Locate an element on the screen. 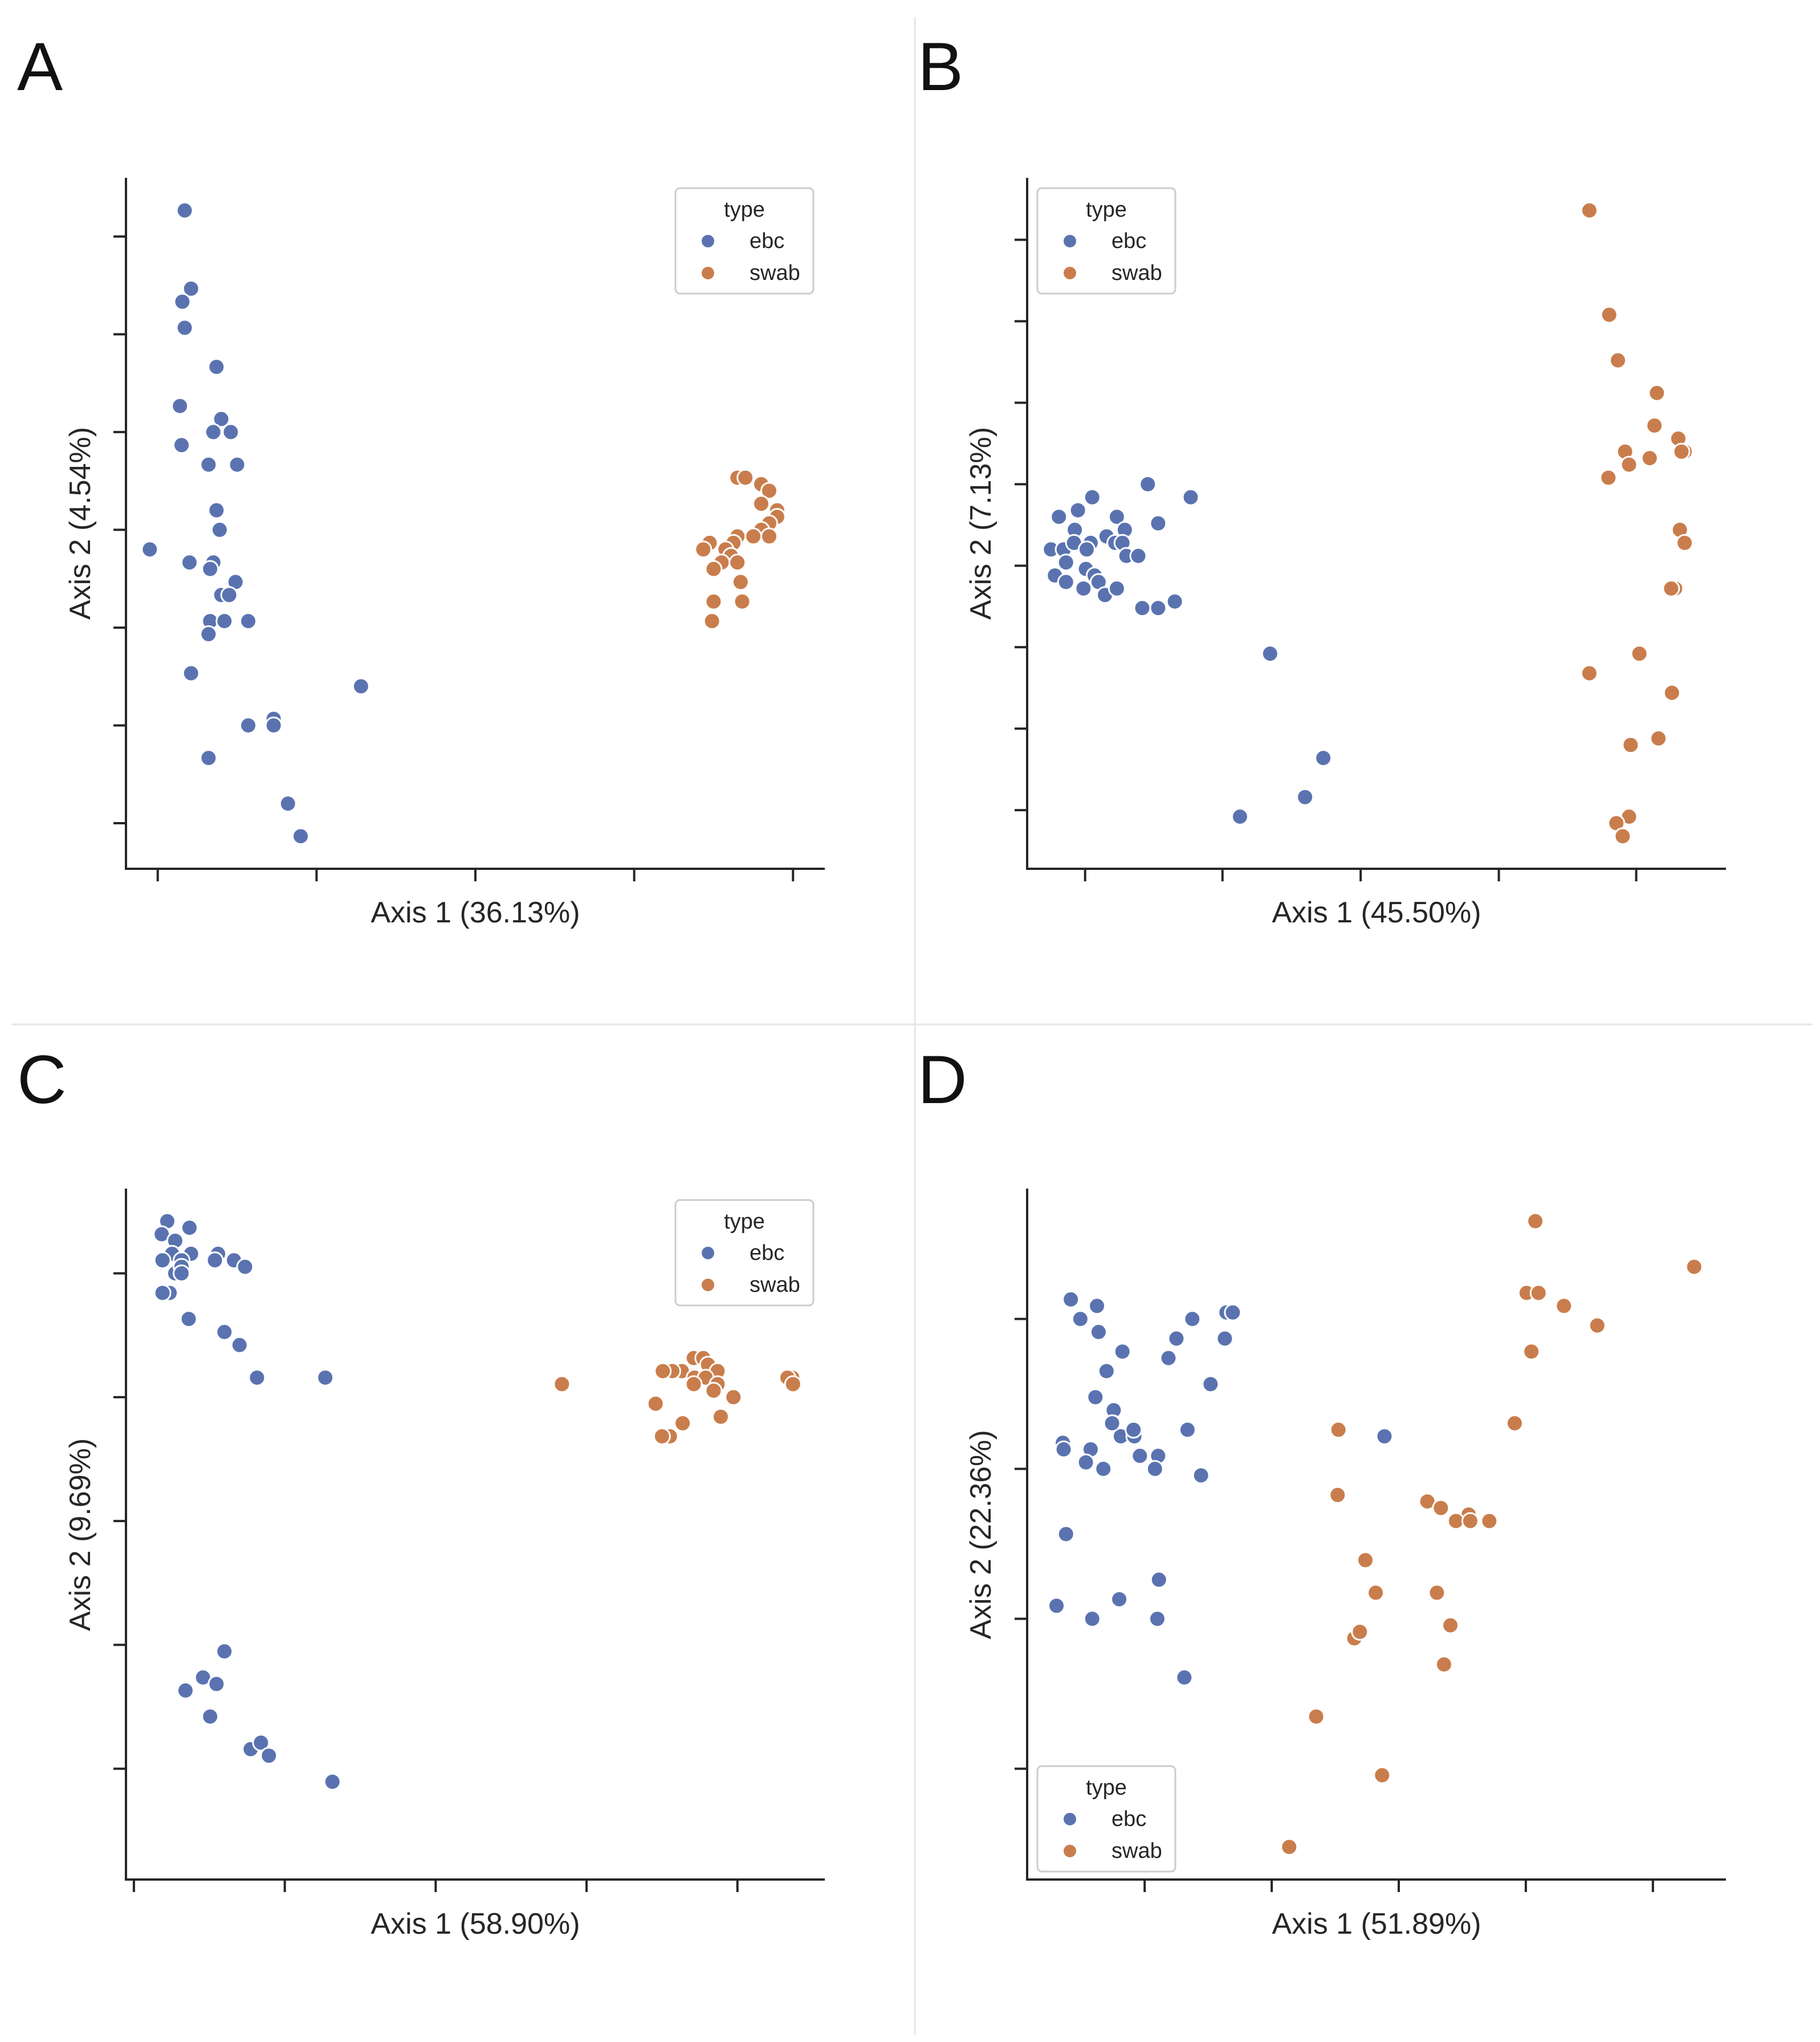 The height and width of the screenshot is (2042, 1820). panel-b-axes is located at coordinates (1376, 524).